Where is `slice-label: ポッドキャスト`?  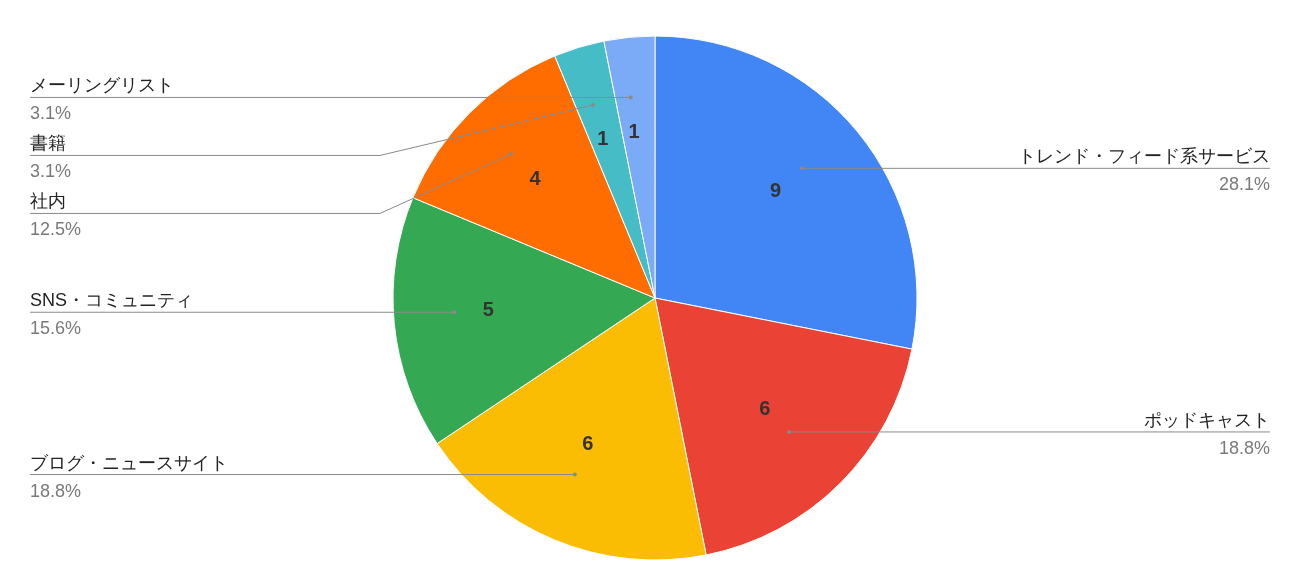
slice-label: ポッドキャスト is located at coordinates (1207, 419).